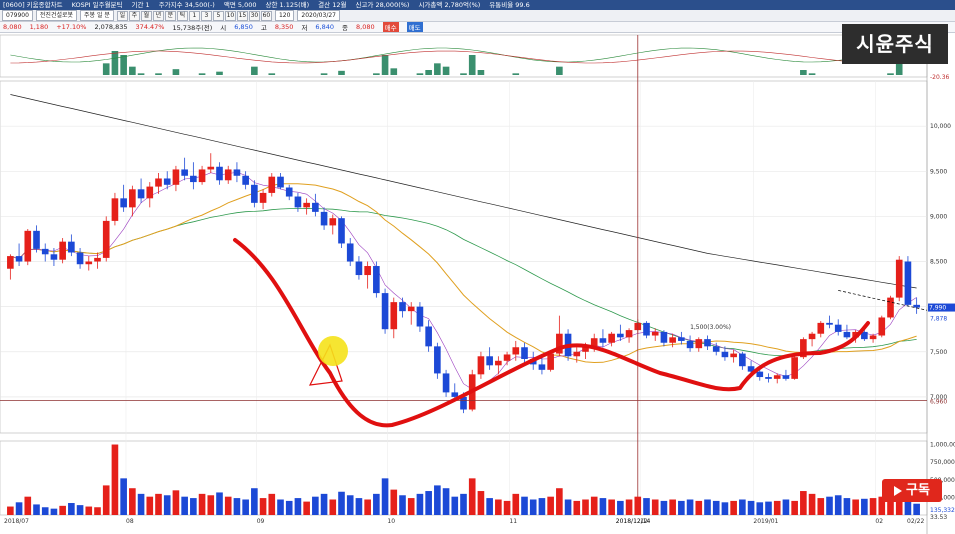 This screenshot has height=534, width=955. Describe the element at coordinates (390, 27) in the screenshot. I see `buy-button: 매수` at that location.